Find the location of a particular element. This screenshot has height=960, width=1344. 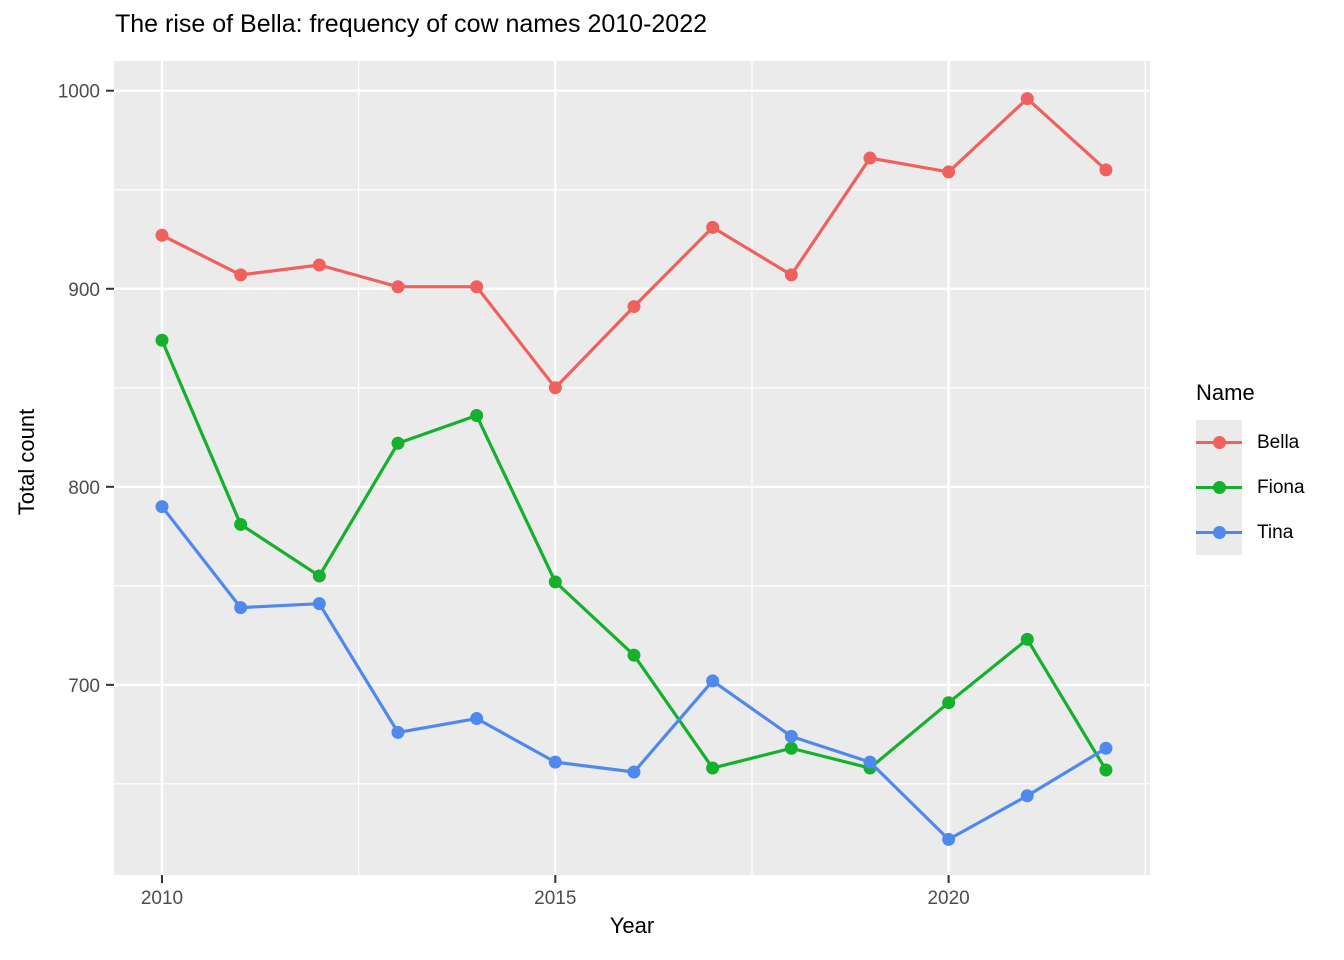

legend-label: Tina is located at coordinates (1275, 532).